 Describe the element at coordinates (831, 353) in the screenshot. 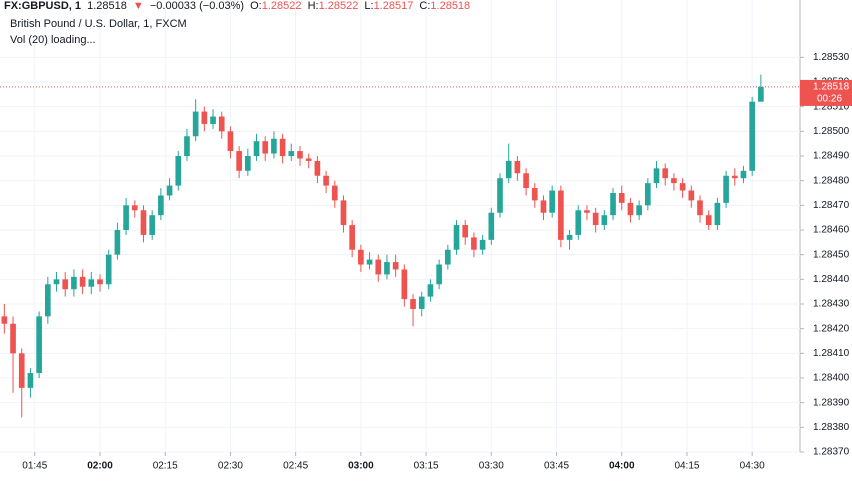

I see `y-tick-label: 1.28410` at that location.